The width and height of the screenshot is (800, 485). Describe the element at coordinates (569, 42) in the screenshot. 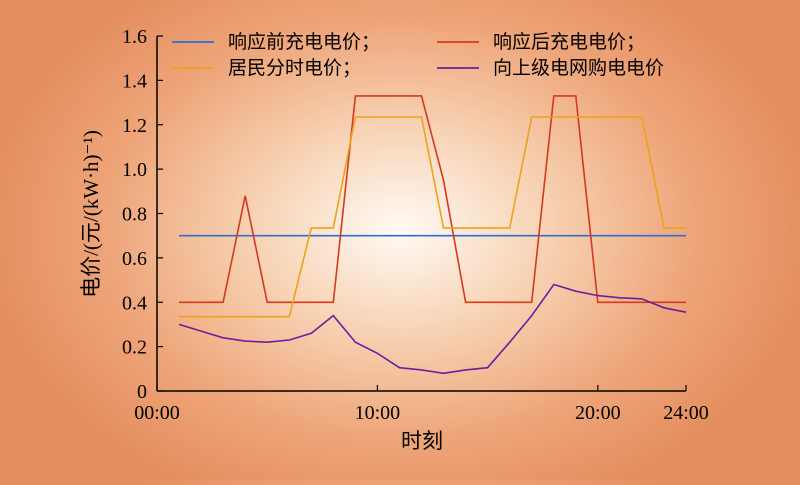

I see `legend-label-2: 响应后充电电价；` at that location.